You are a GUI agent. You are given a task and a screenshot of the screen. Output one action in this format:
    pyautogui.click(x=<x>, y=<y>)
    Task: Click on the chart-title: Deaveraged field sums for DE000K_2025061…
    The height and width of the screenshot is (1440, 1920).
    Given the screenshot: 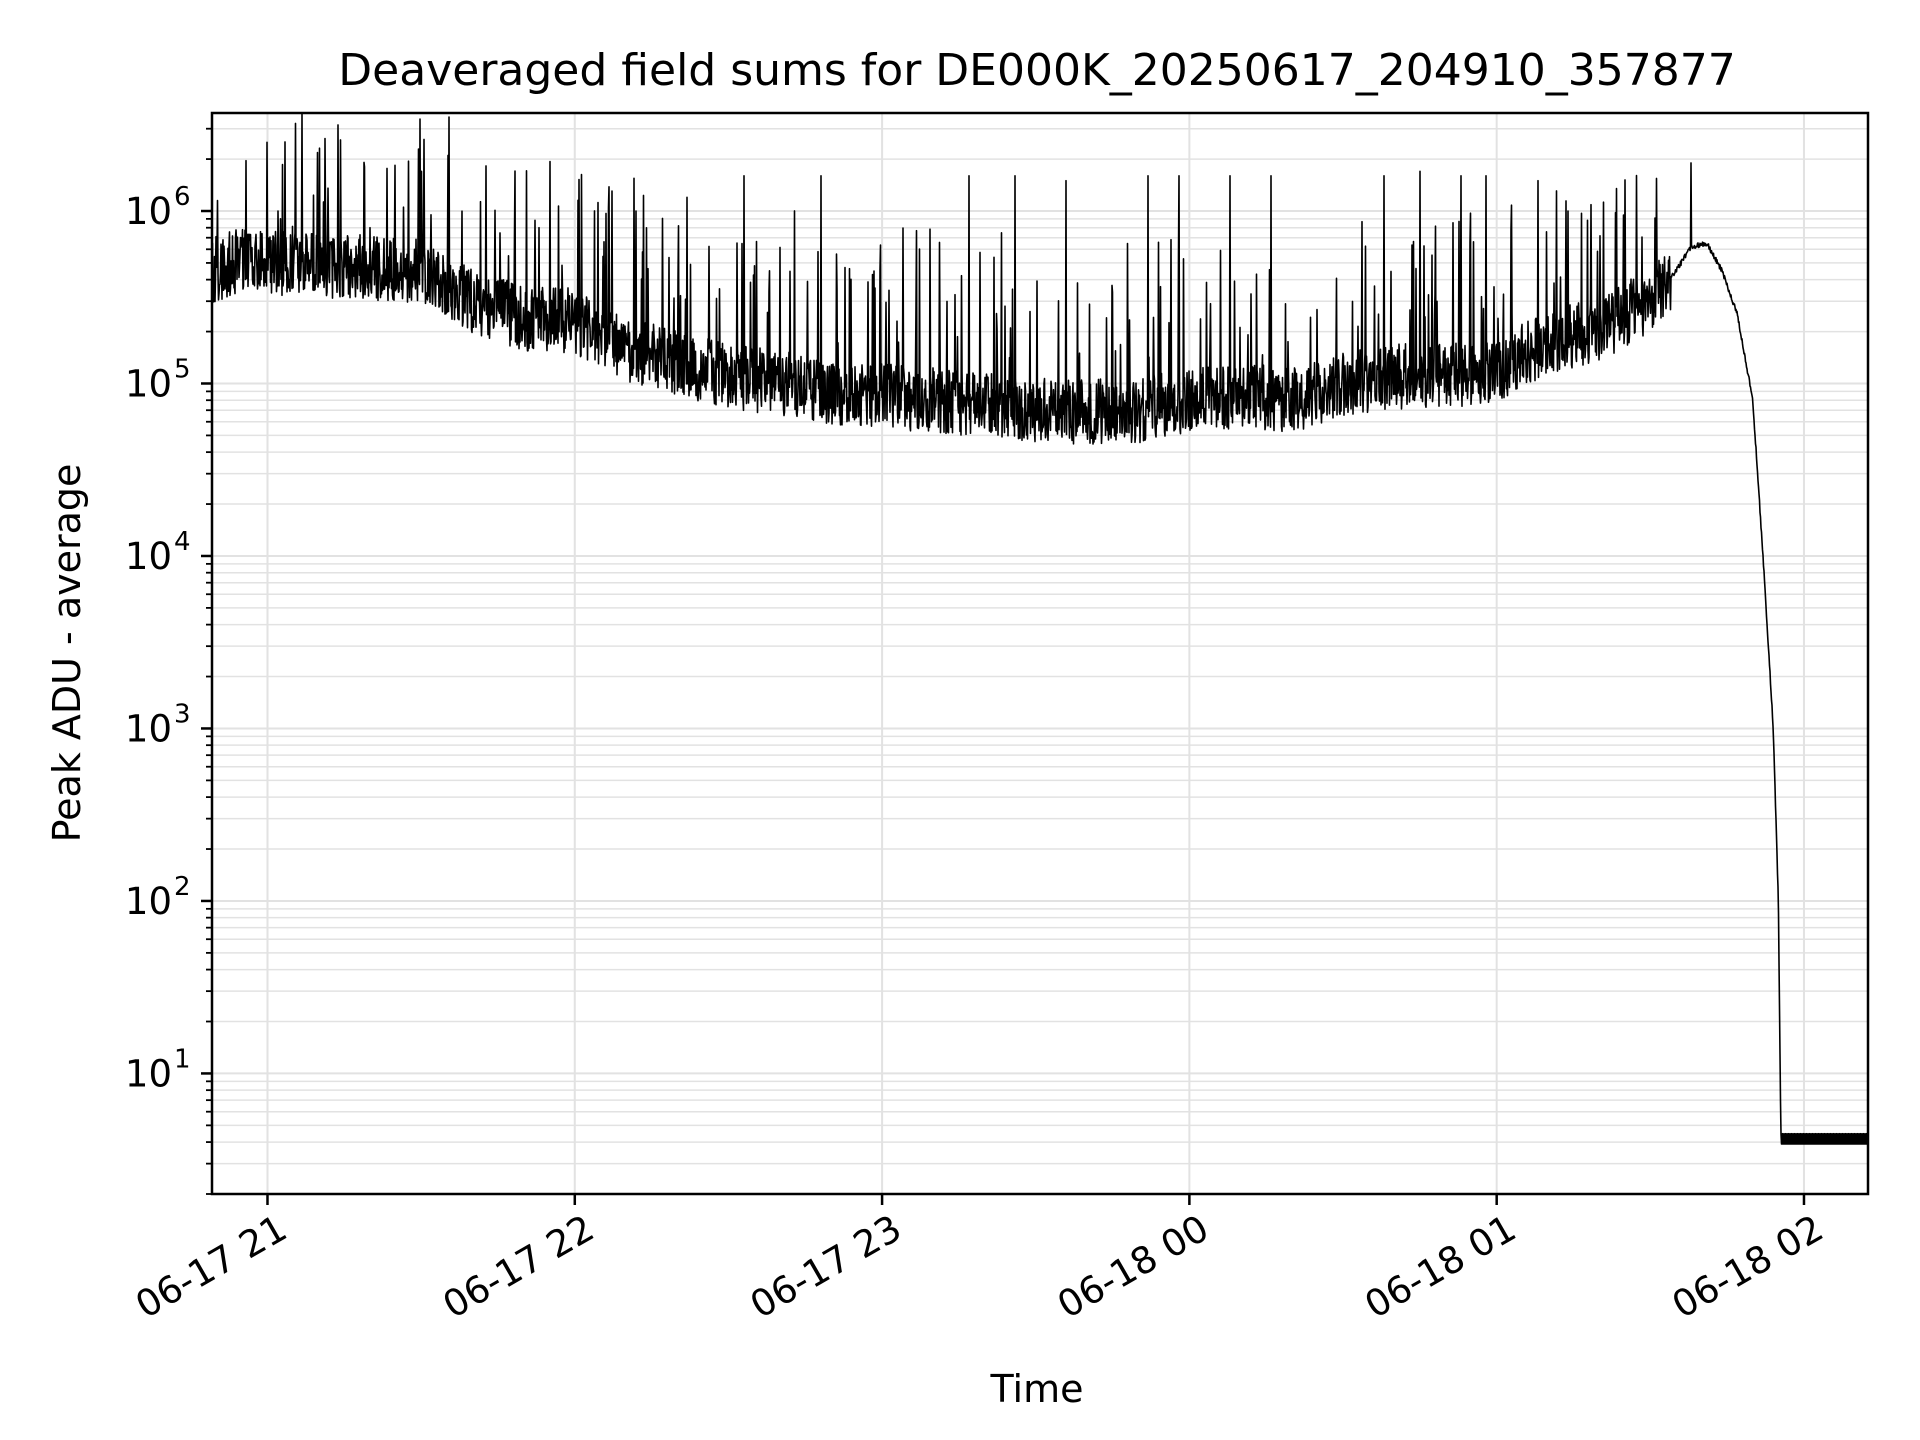 What is the action you would take?
    pyautogui.click(x=1036, y=70)
    